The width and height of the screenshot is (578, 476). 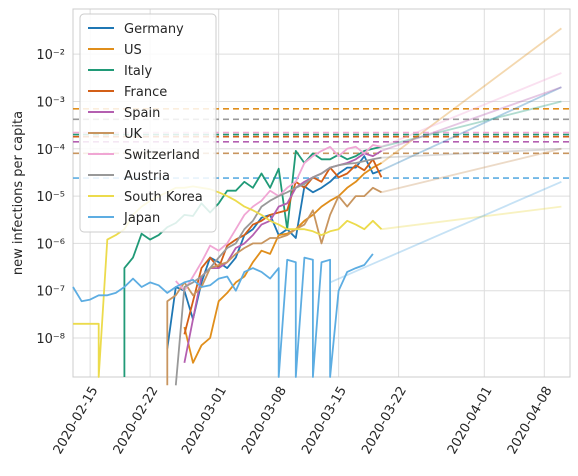 What do you see at coordinates (133, 50) in the screenshot?
I see `legend-label-us: US` at bounding box center [133, 50].